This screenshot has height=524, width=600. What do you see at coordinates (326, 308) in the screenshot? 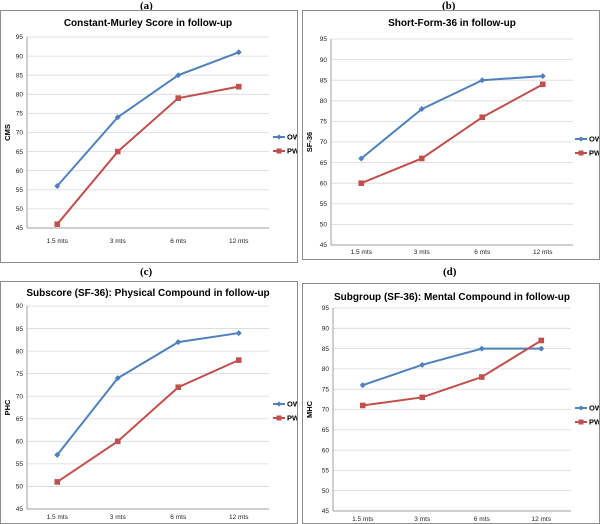
I see `y-tick-label: 95` at bounding box center [326, 308].